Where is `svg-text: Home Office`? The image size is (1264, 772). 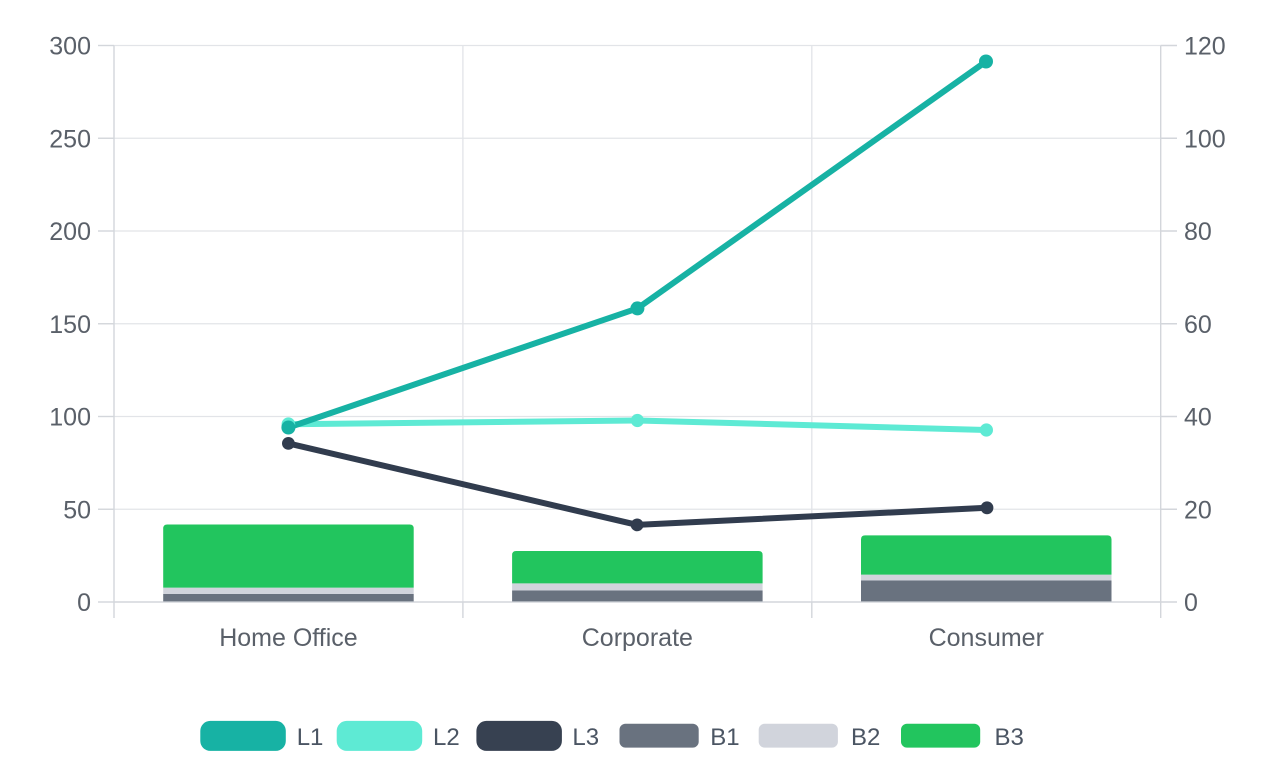
svg-text: Home Office is located at coordinates (288, 638).